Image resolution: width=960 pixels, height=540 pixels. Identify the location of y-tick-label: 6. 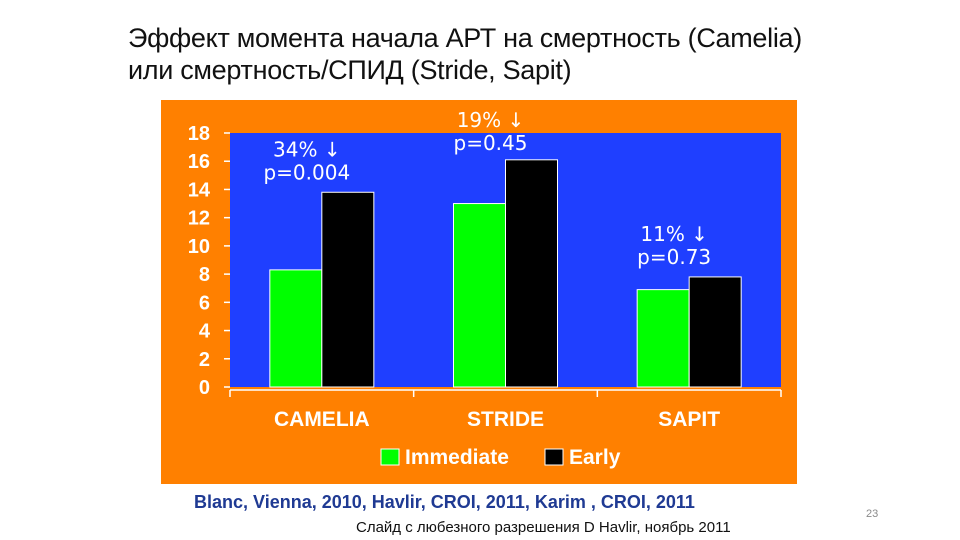
(204, 303).